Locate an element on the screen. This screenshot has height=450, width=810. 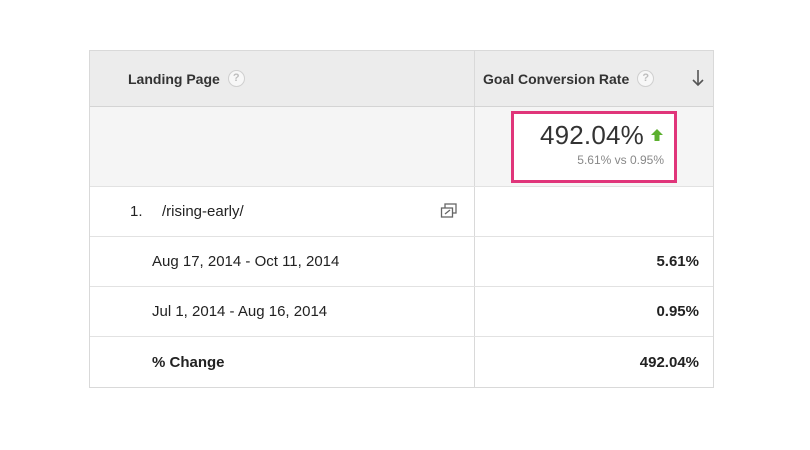
row-index: 1. is located at coordinates (136, 211).